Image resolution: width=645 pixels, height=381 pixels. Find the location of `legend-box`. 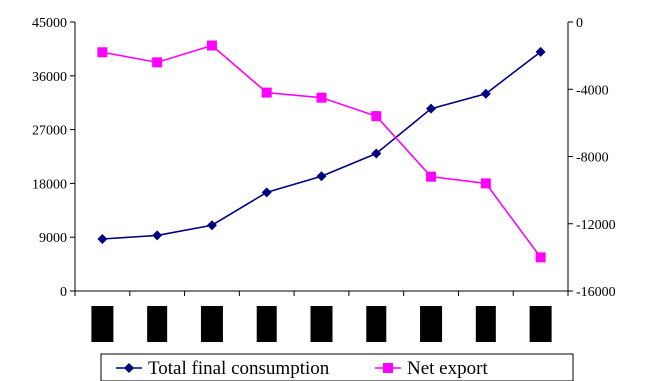

legend-box is located at coordinates (337, 367).